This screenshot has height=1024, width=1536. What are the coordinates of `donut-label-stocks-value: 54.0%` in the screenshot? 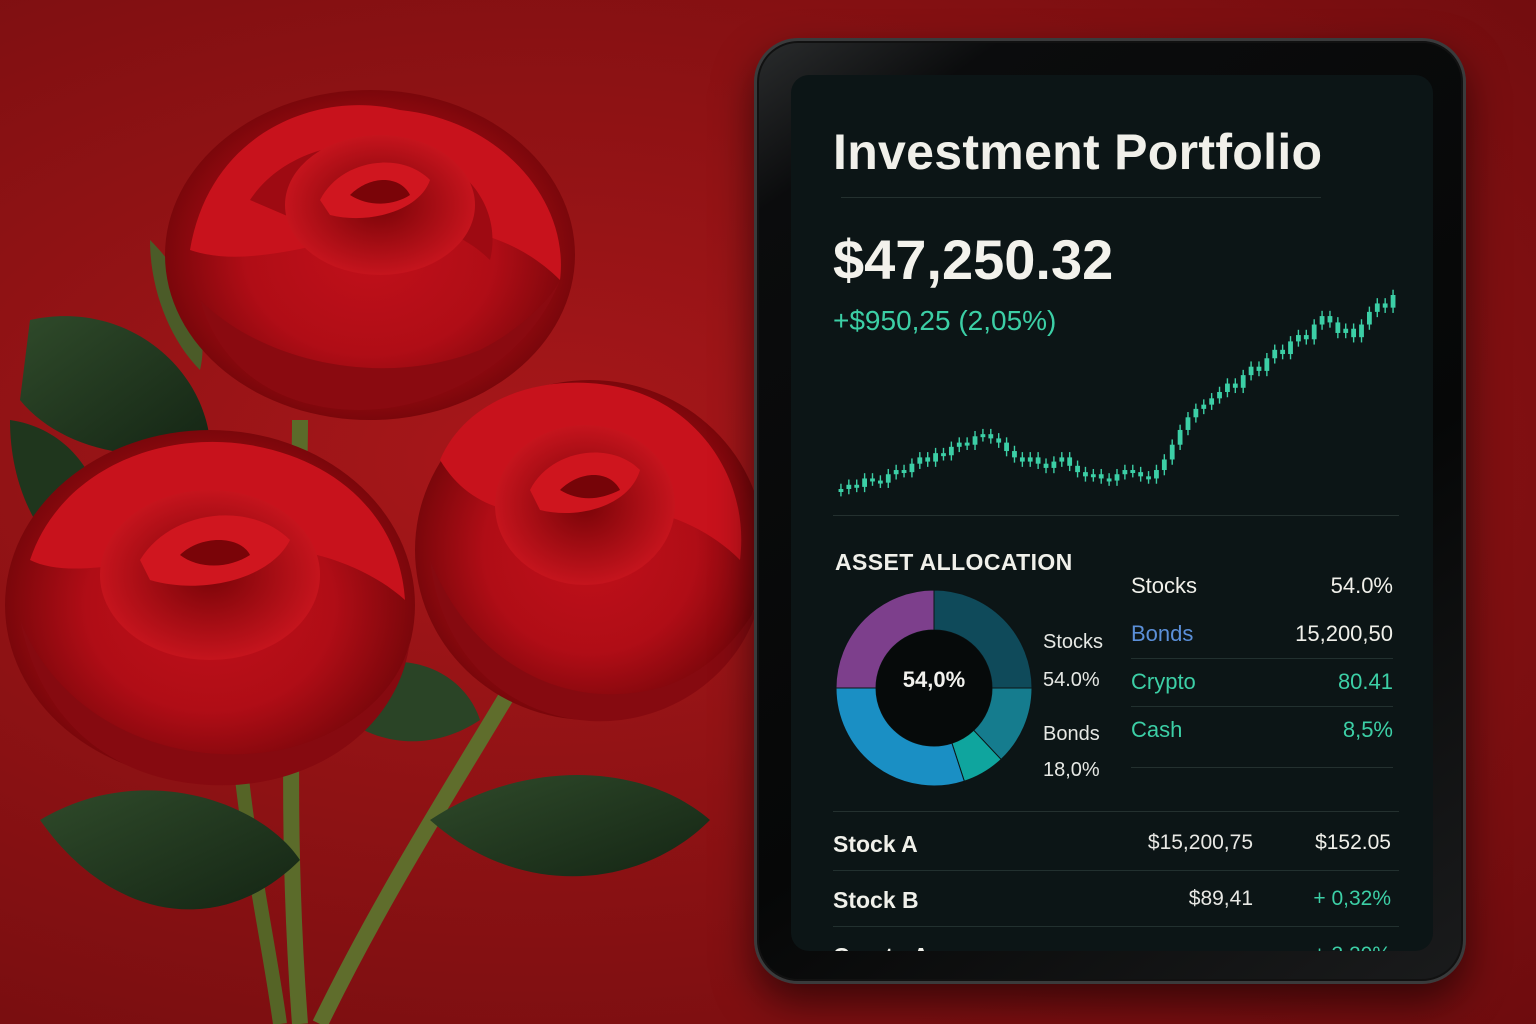 It's located at (1071, 680).